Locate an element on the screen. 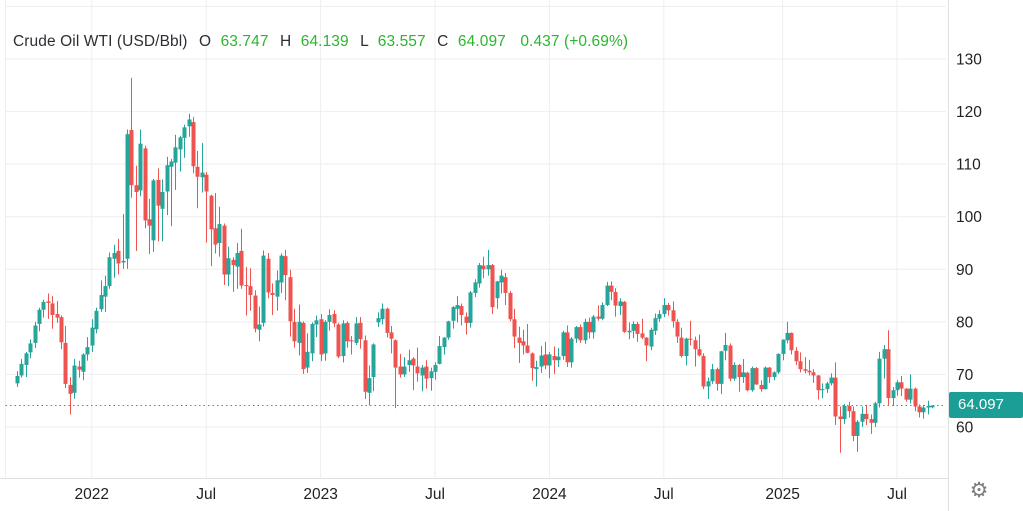  x-axis-label: Jul is located at coordinates (435, 494).